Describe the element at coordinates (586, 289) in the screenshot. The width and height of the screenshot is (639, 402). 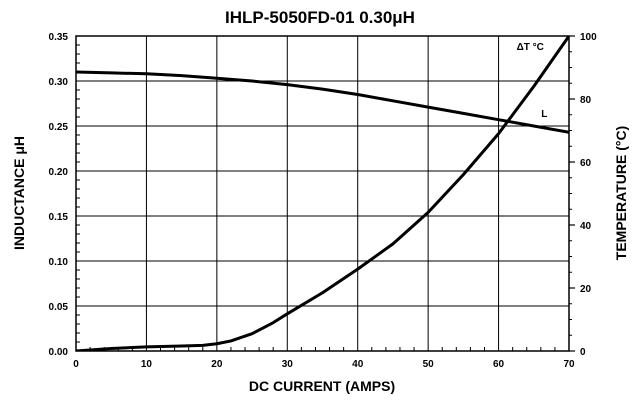
I see `y-right-tick-label: 20` at that location.